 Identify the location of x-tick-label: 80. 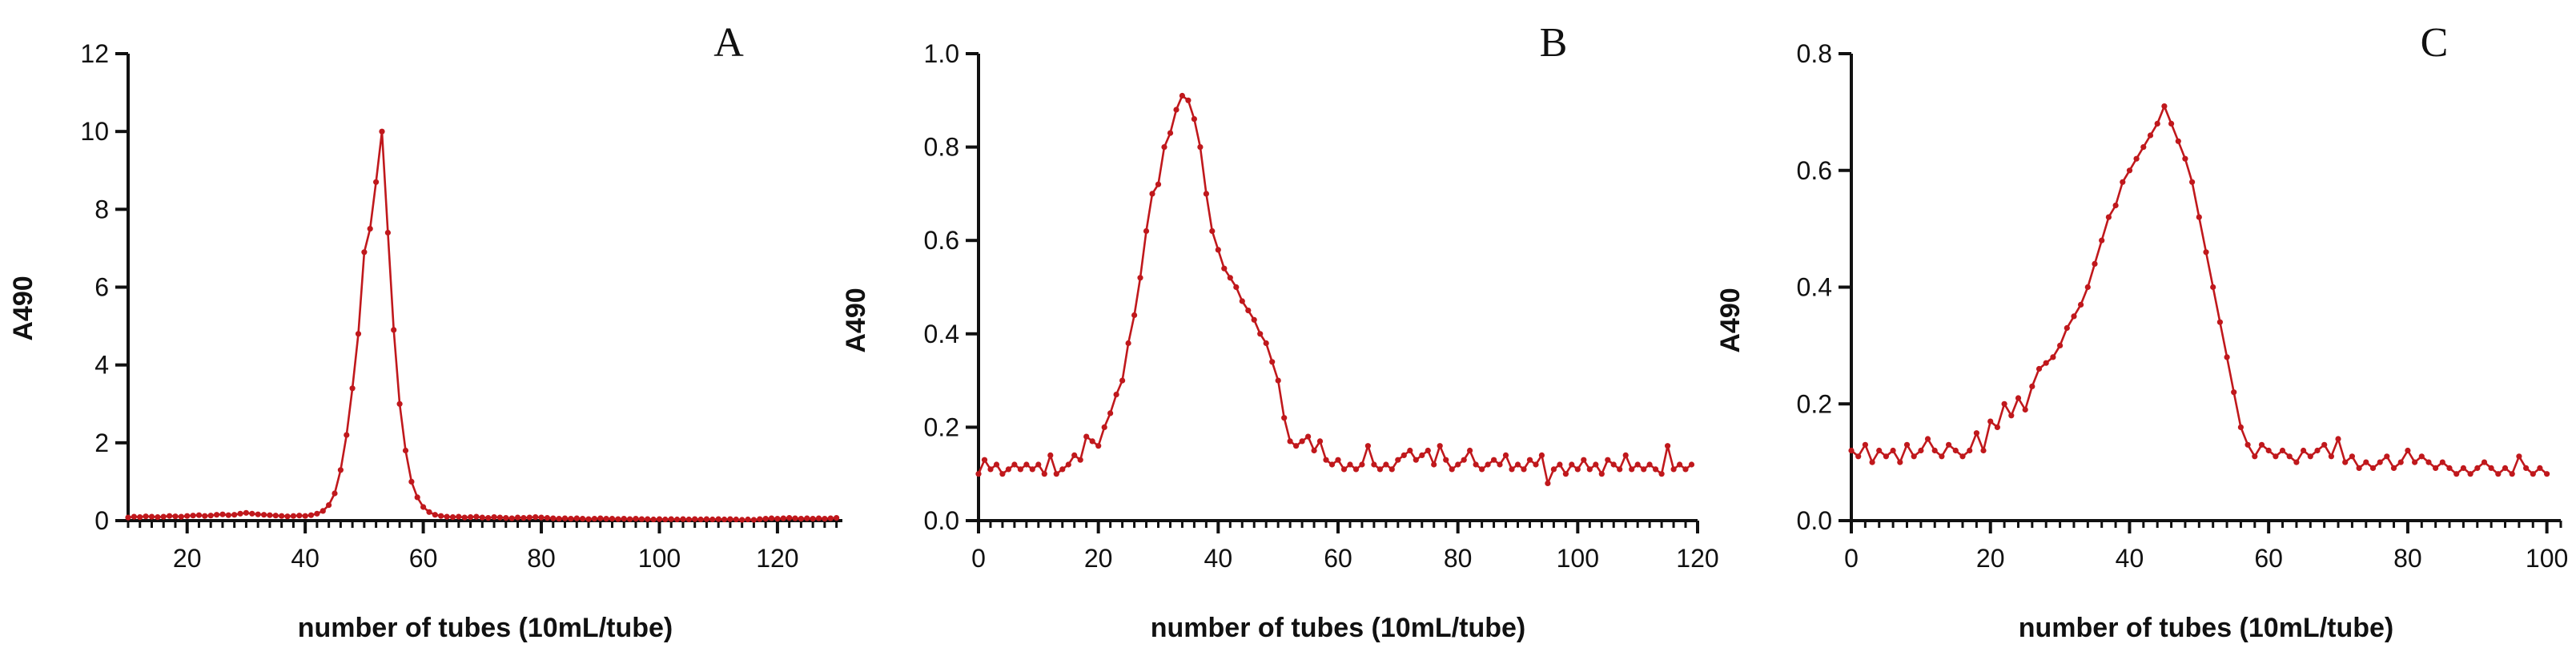
(541, 558).